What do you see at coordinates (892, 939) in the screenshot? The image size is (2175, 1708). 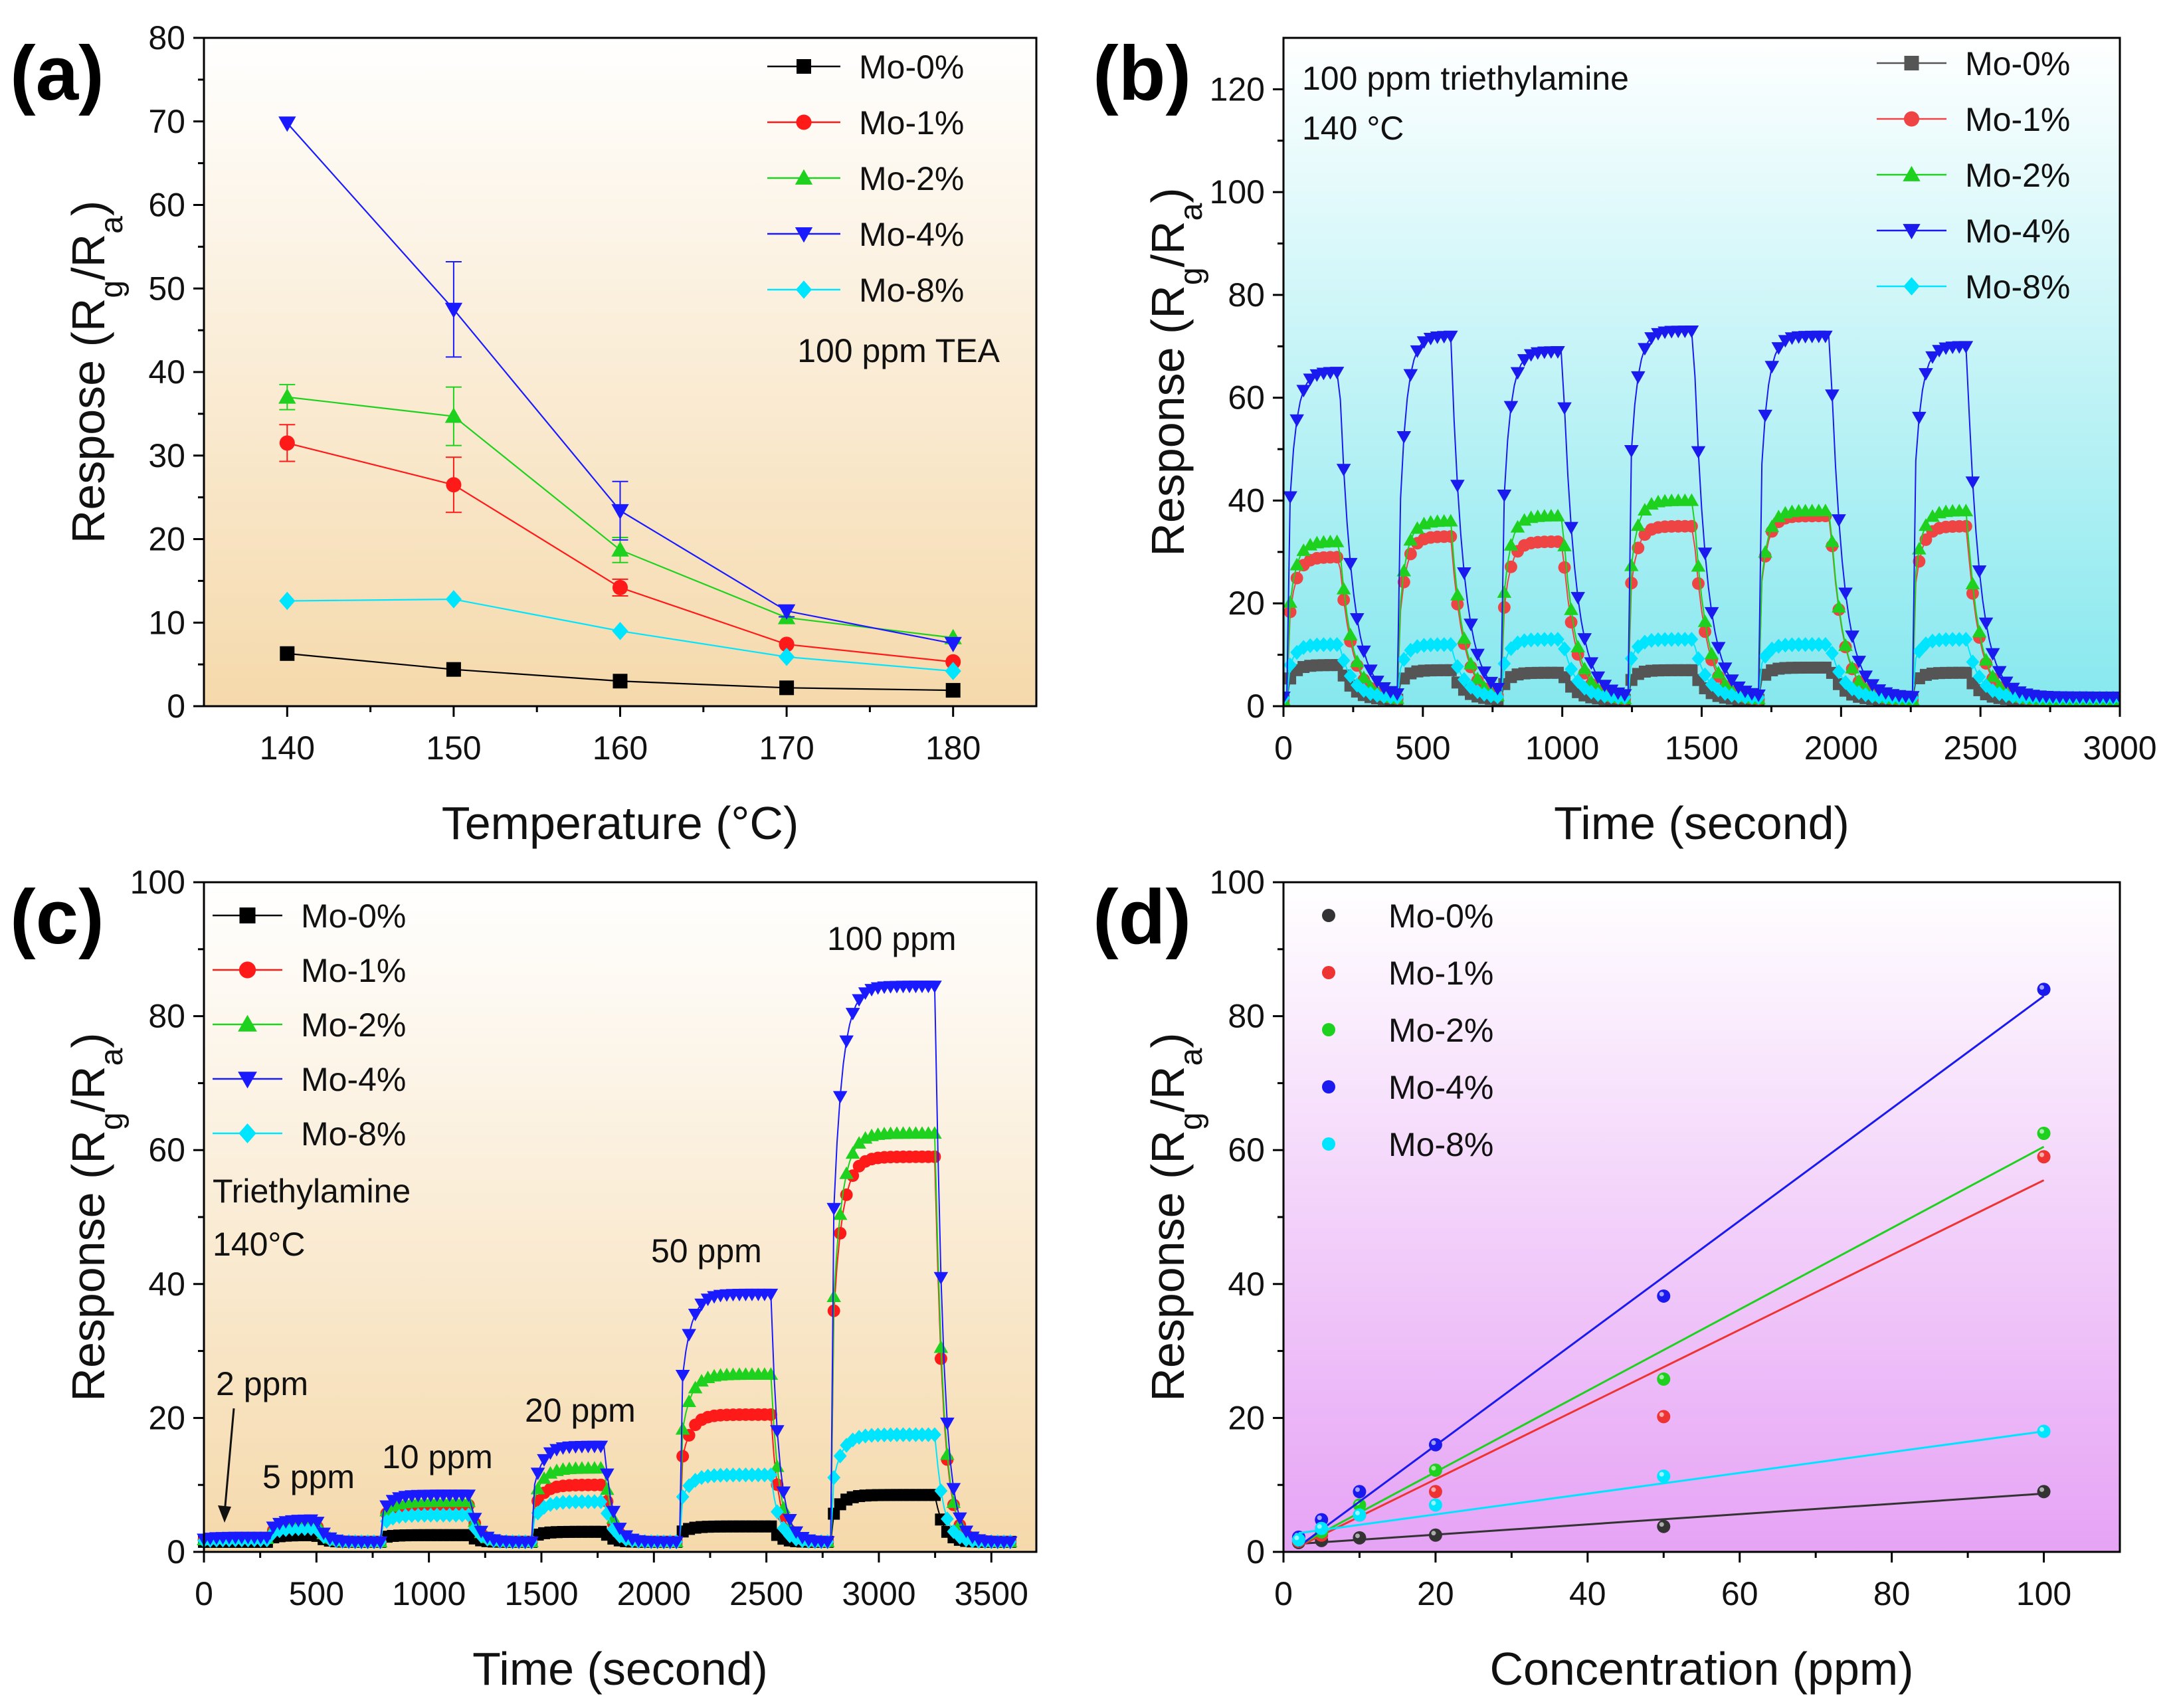 I see `concentration-label: 100 ppm` at bounding box center [892, 939].